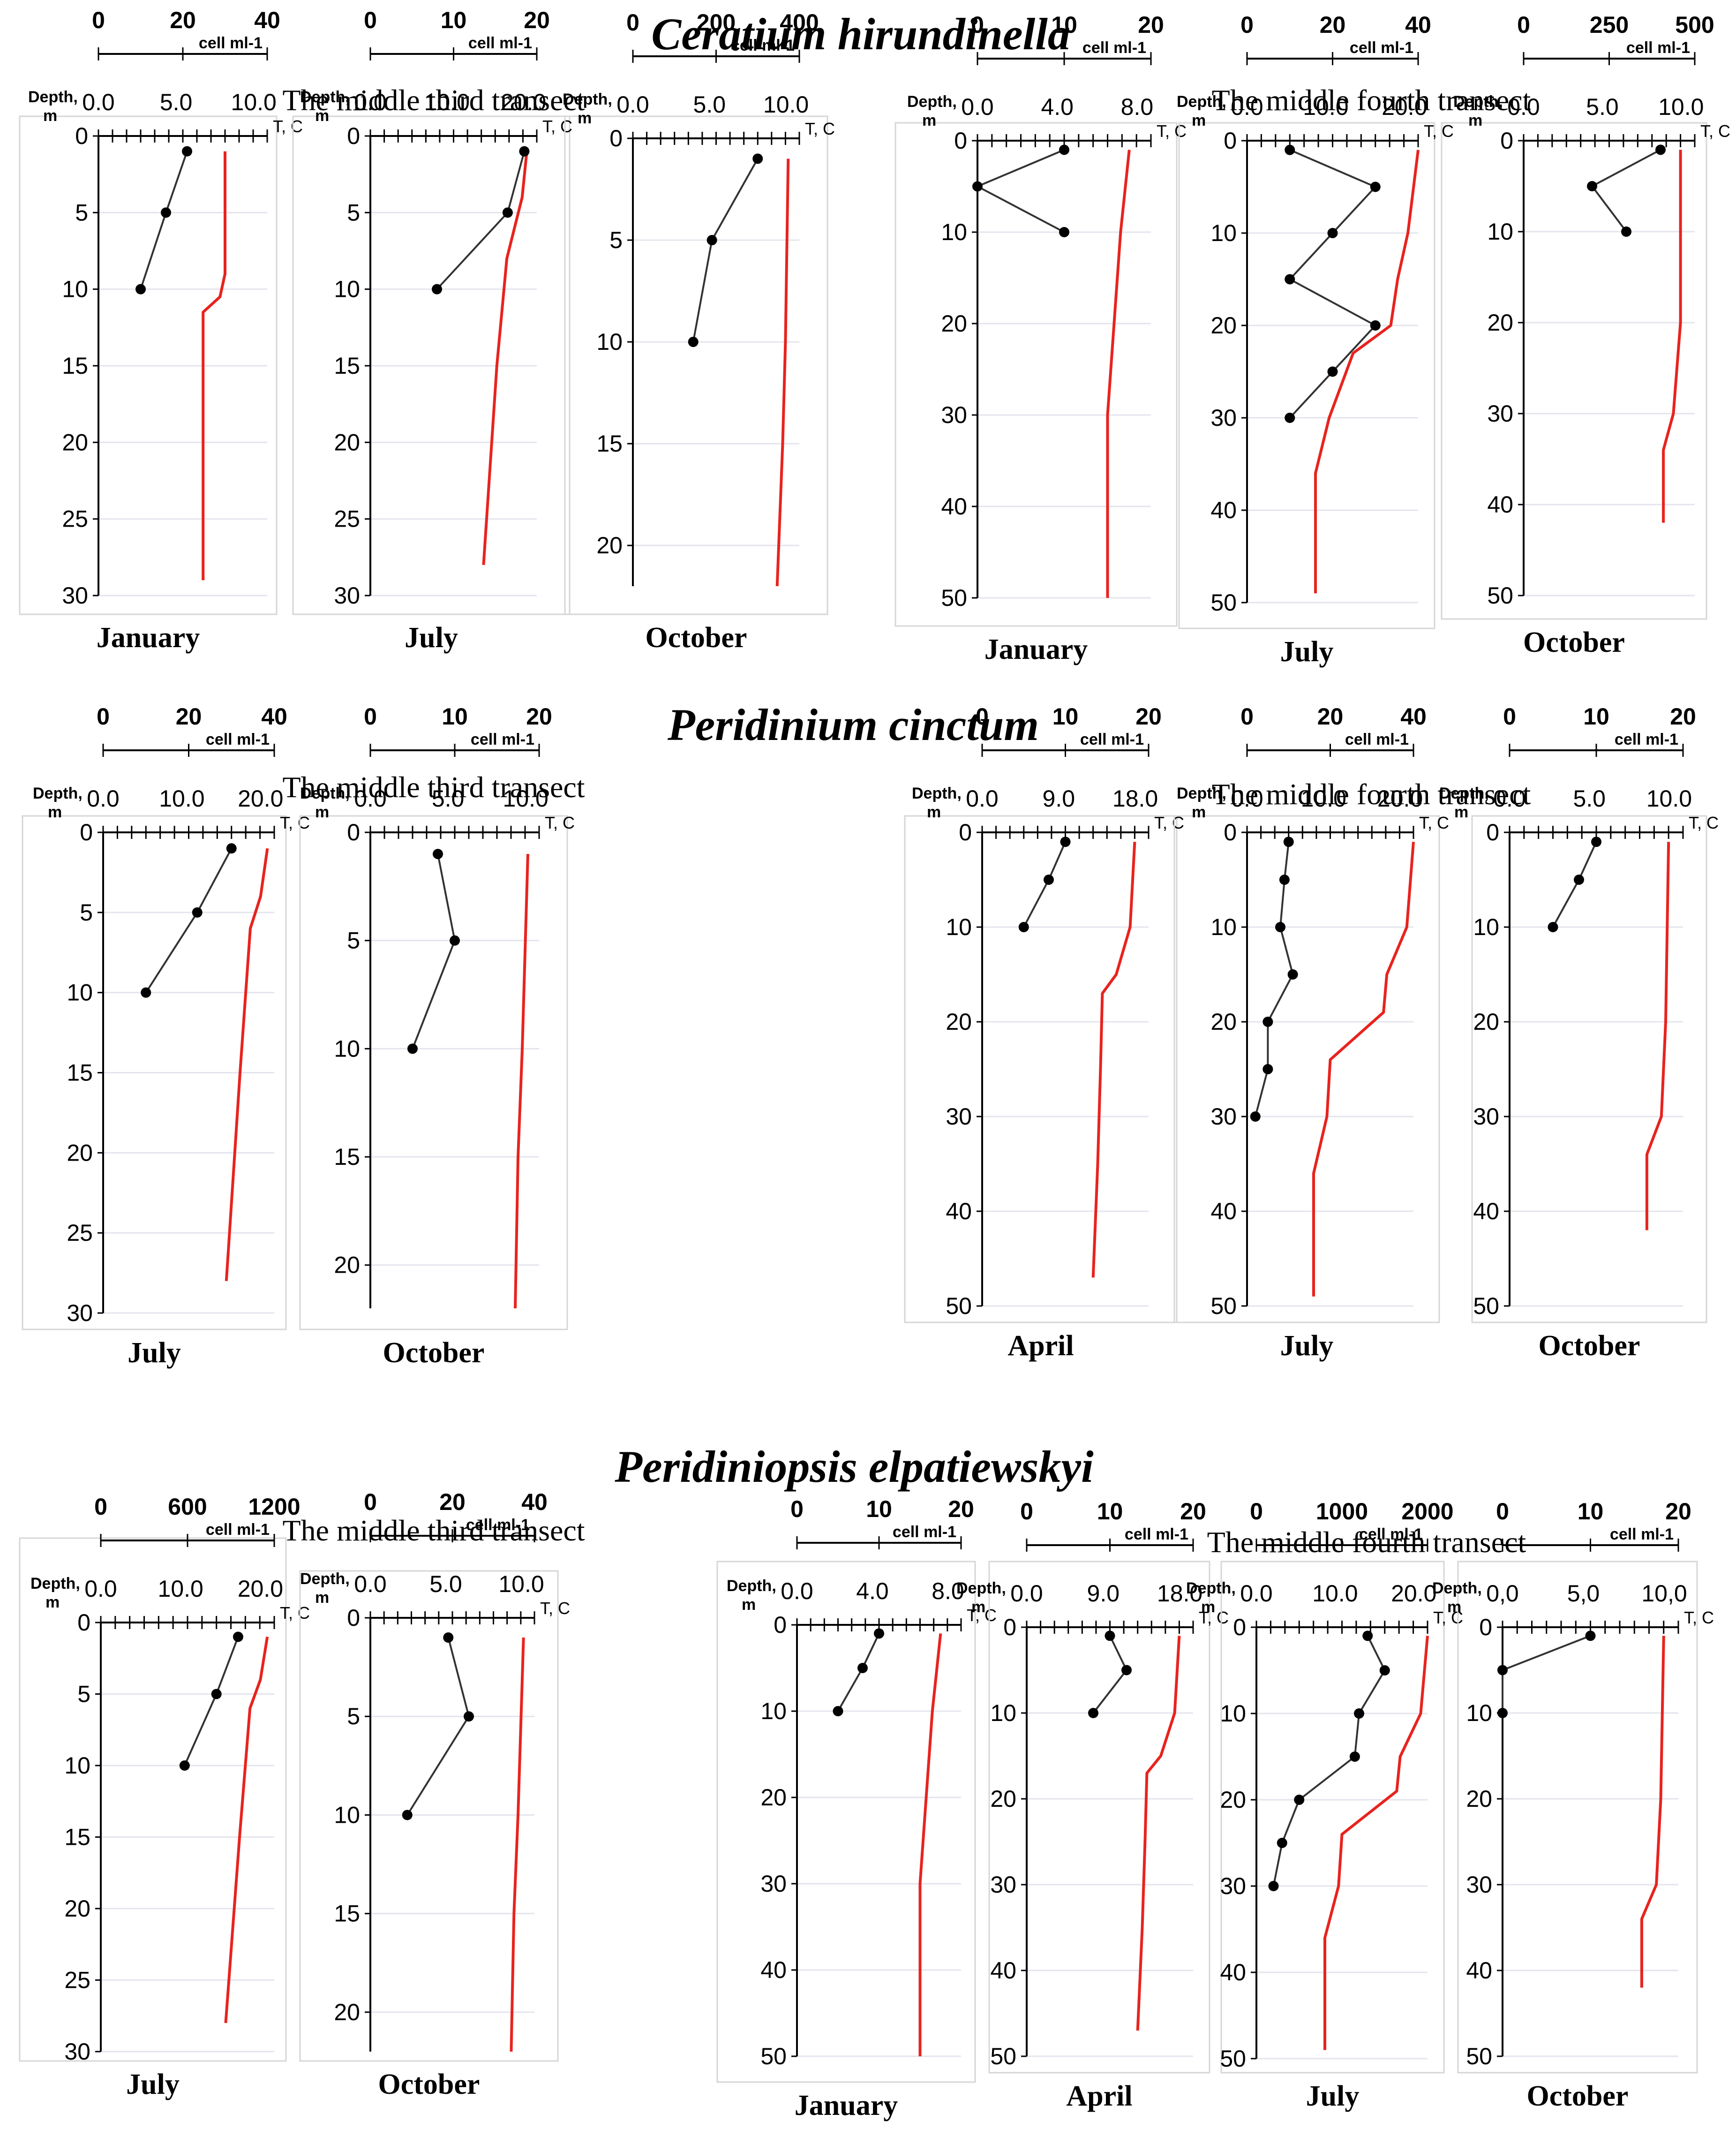  What do you see at coordinates (347, 366) in the screenshot?
I see `depth-tick-label: 15` at bounding box center [347, 366].